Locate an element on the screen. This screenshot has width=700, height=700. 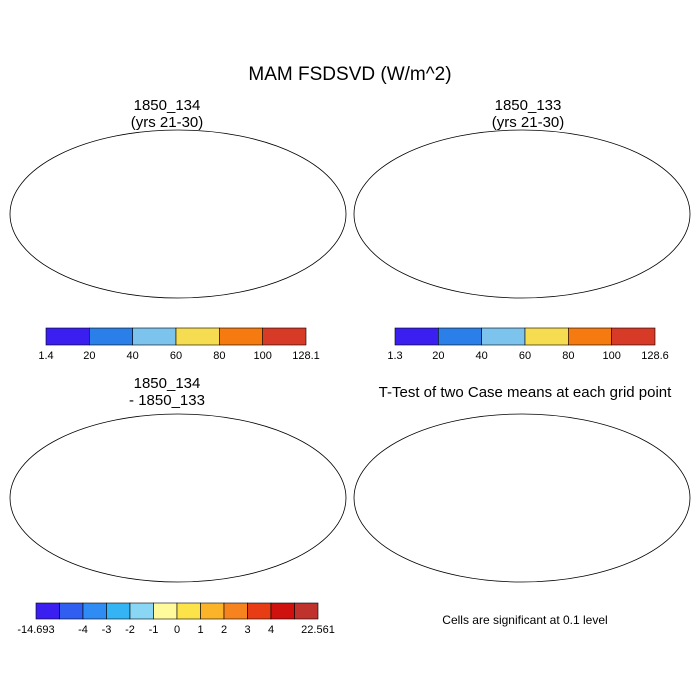
colorbar-top-left-tick-label: 100 is located at coordinates (262, 356).